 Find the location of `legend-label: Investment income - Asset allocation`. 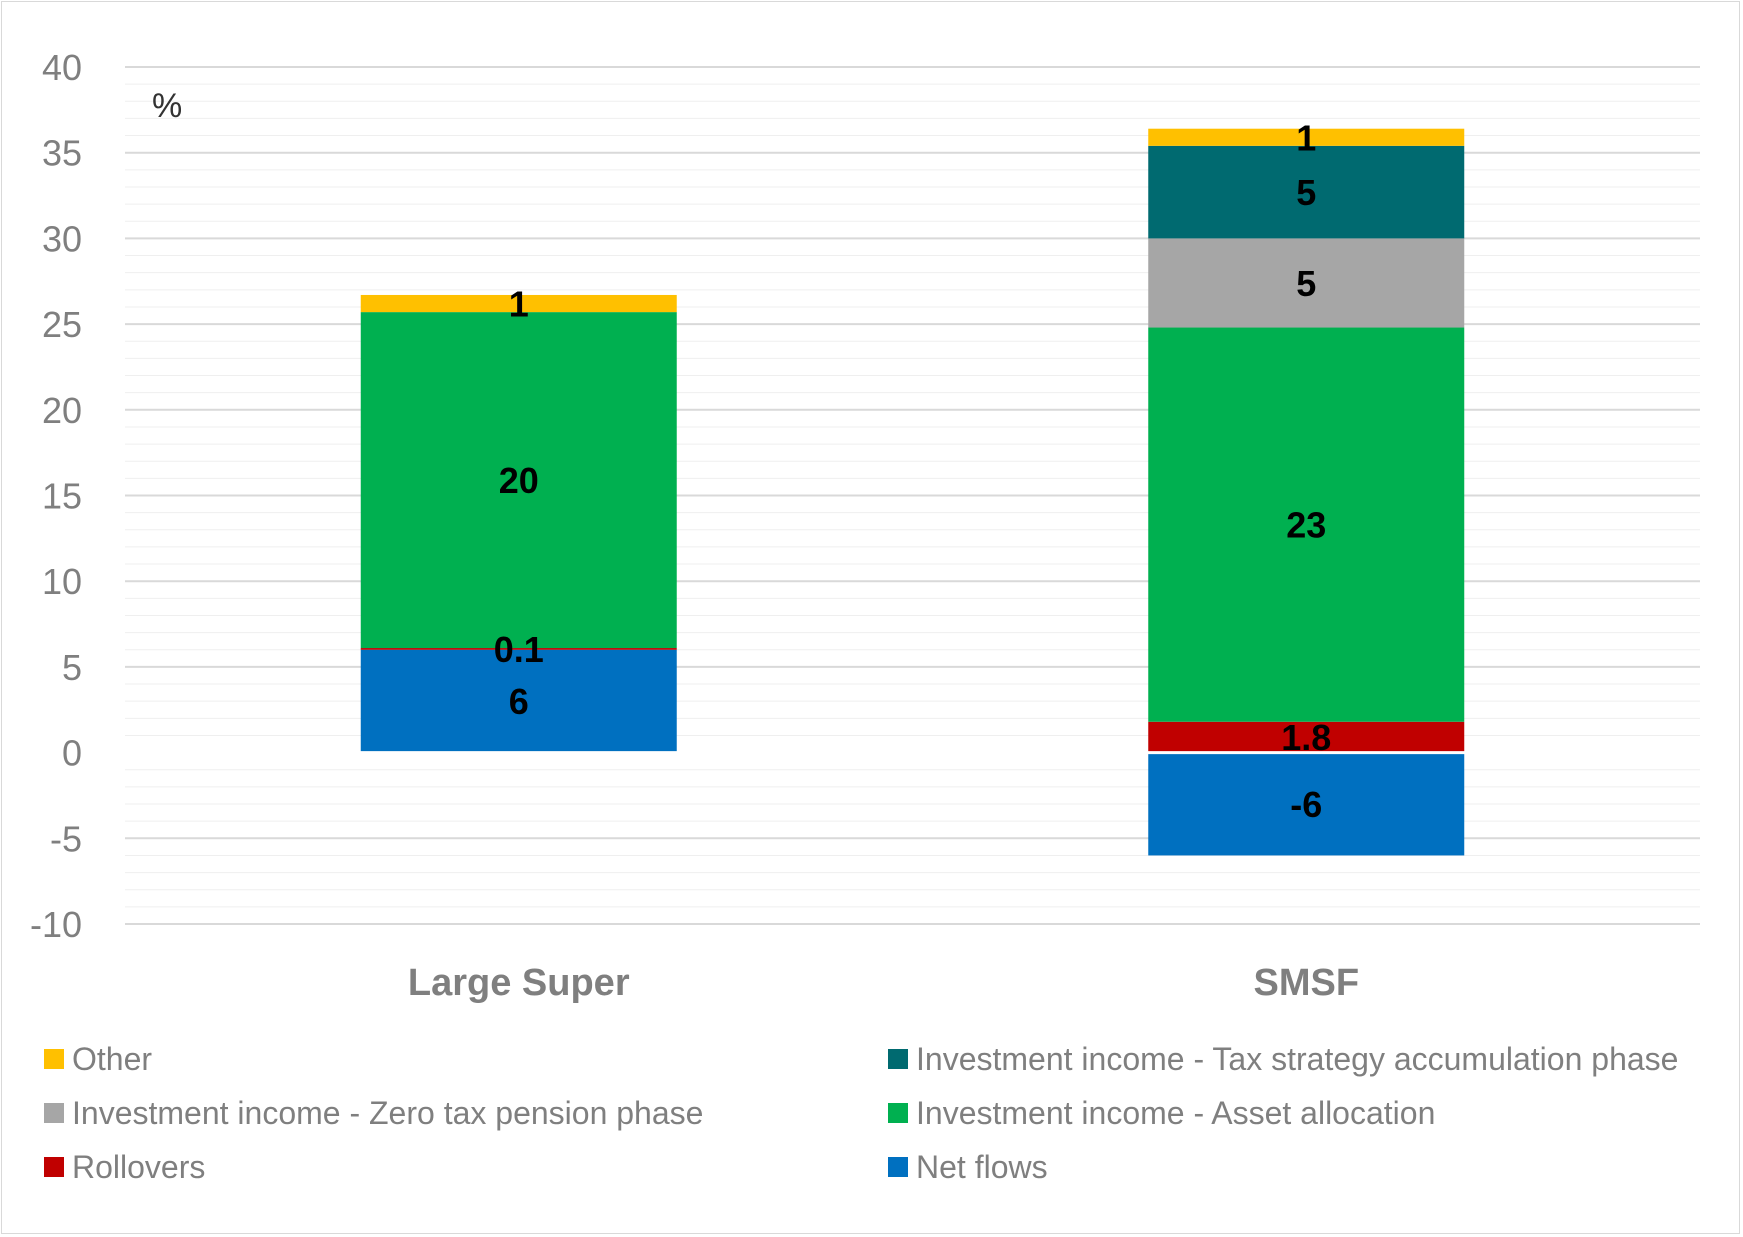

legend-label: Investment income - Asset allocation is located at coordinates (1176, 1112).